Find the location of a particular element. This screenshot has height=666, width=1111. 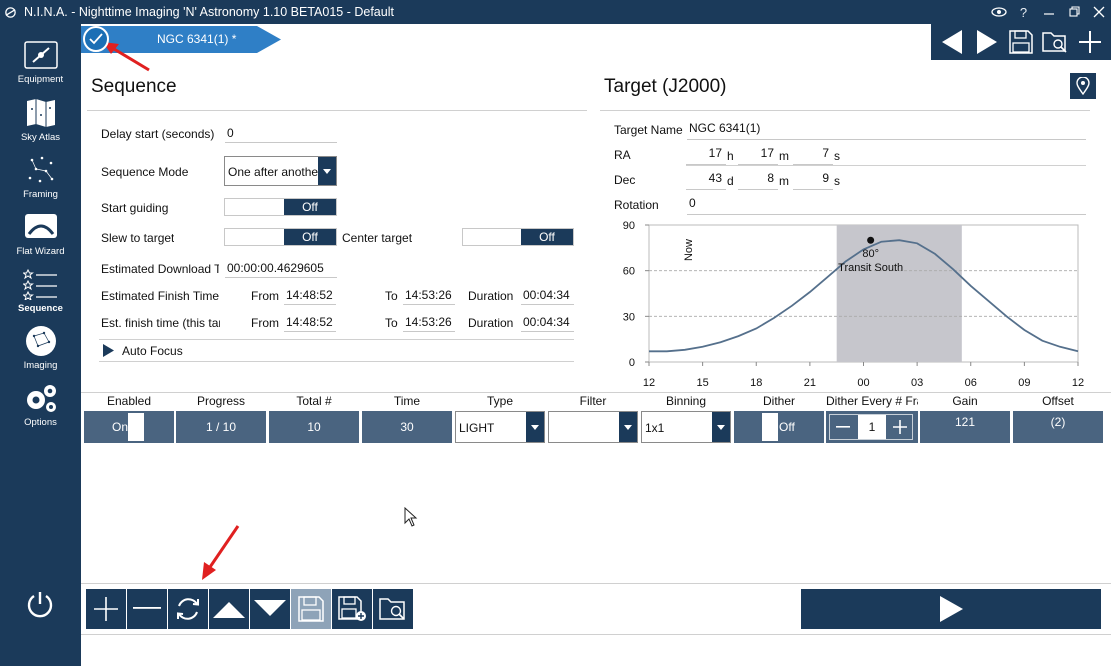

sidebar-item-framing: Framing is located at coordinates (40, 181).